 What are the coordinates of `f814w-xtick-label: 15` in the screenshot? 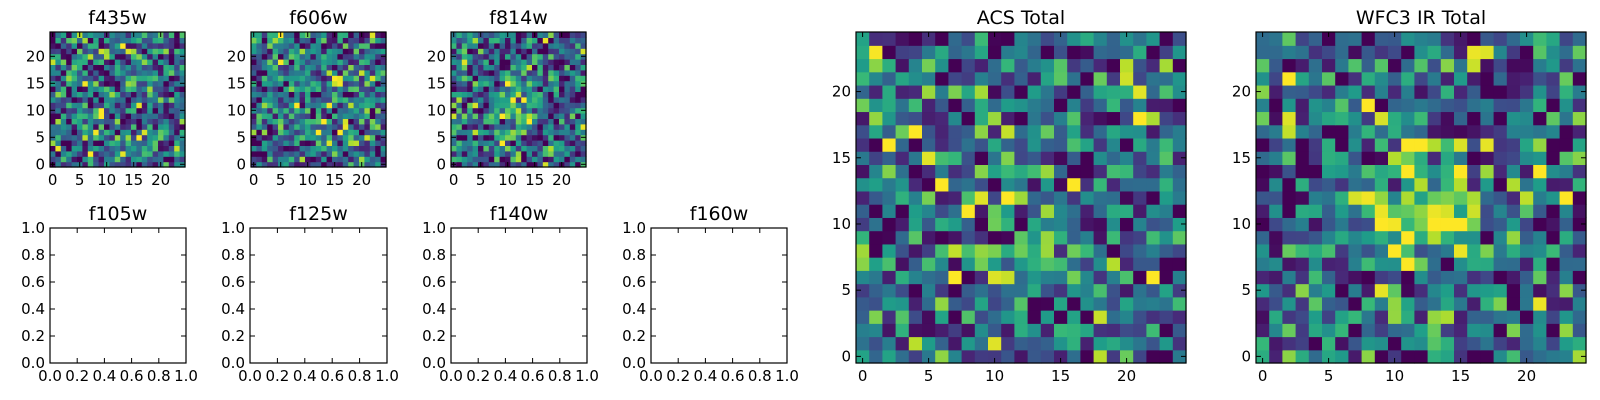 It's located at (534, 180).